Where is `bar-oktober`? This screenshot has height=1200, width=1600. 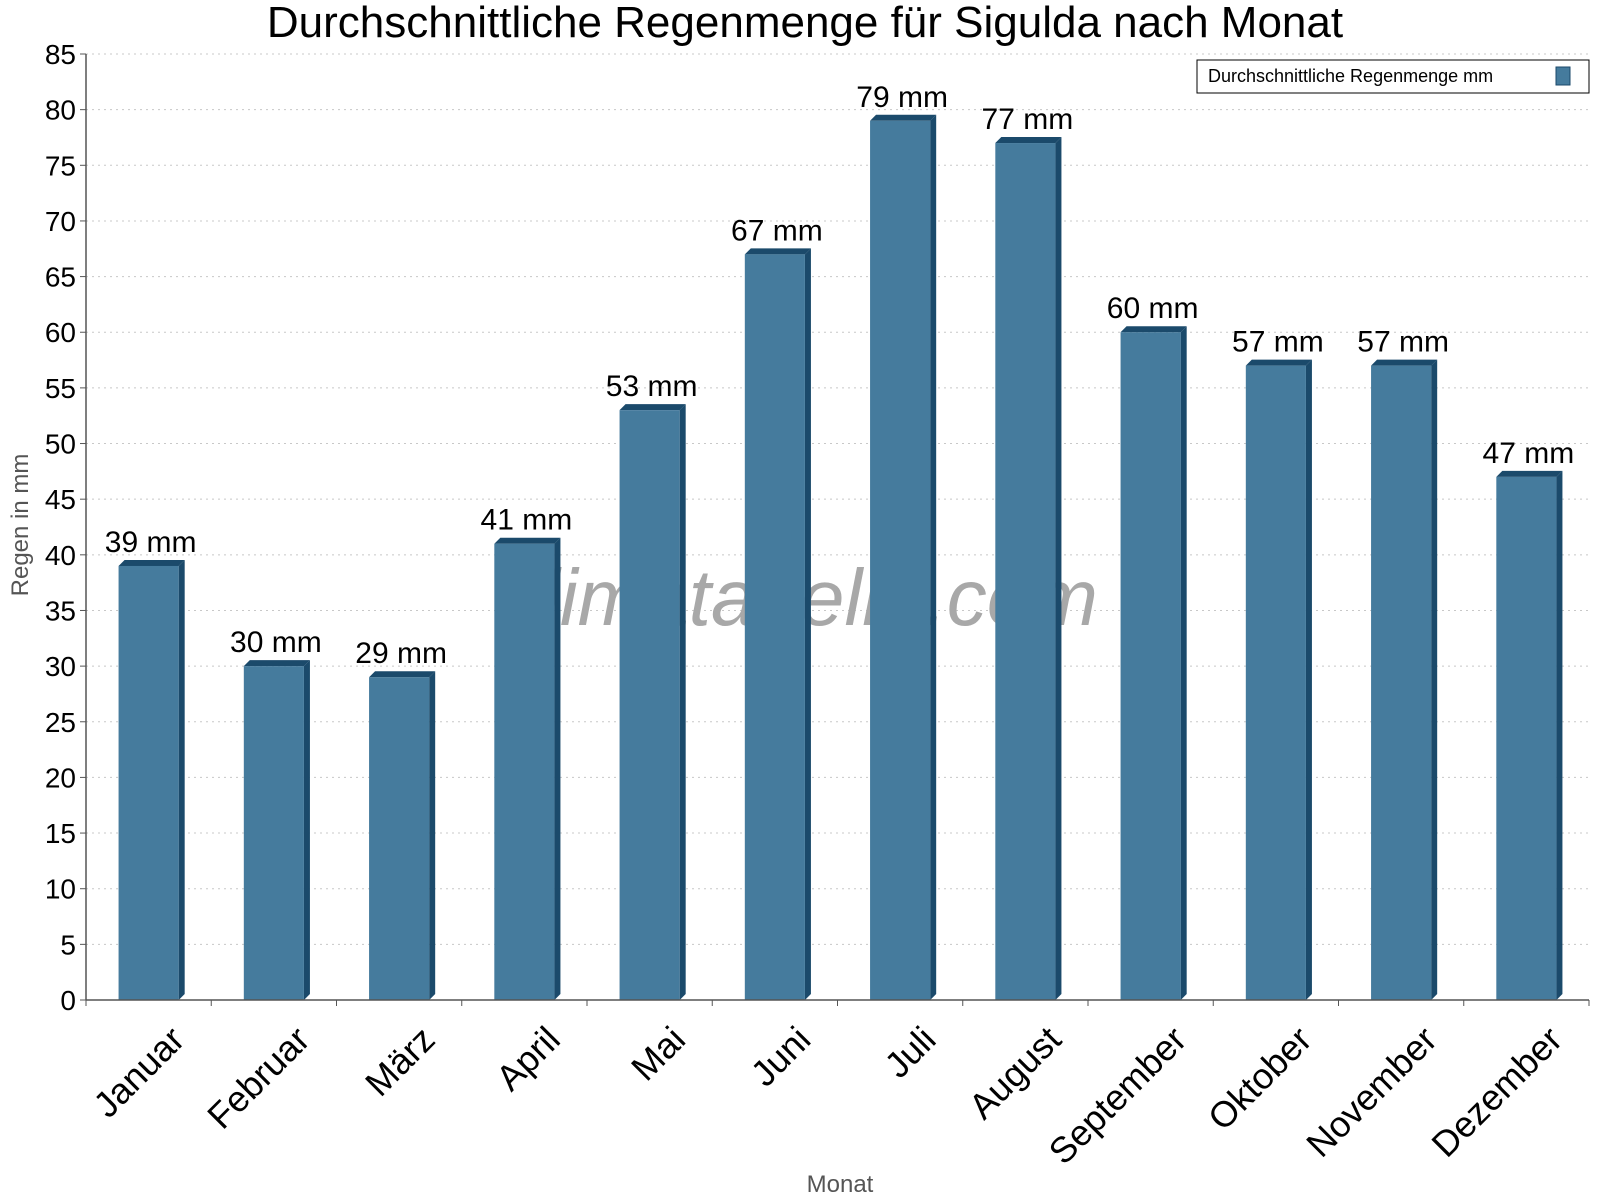
bar-oktober is located at coordinates (1278, 679).